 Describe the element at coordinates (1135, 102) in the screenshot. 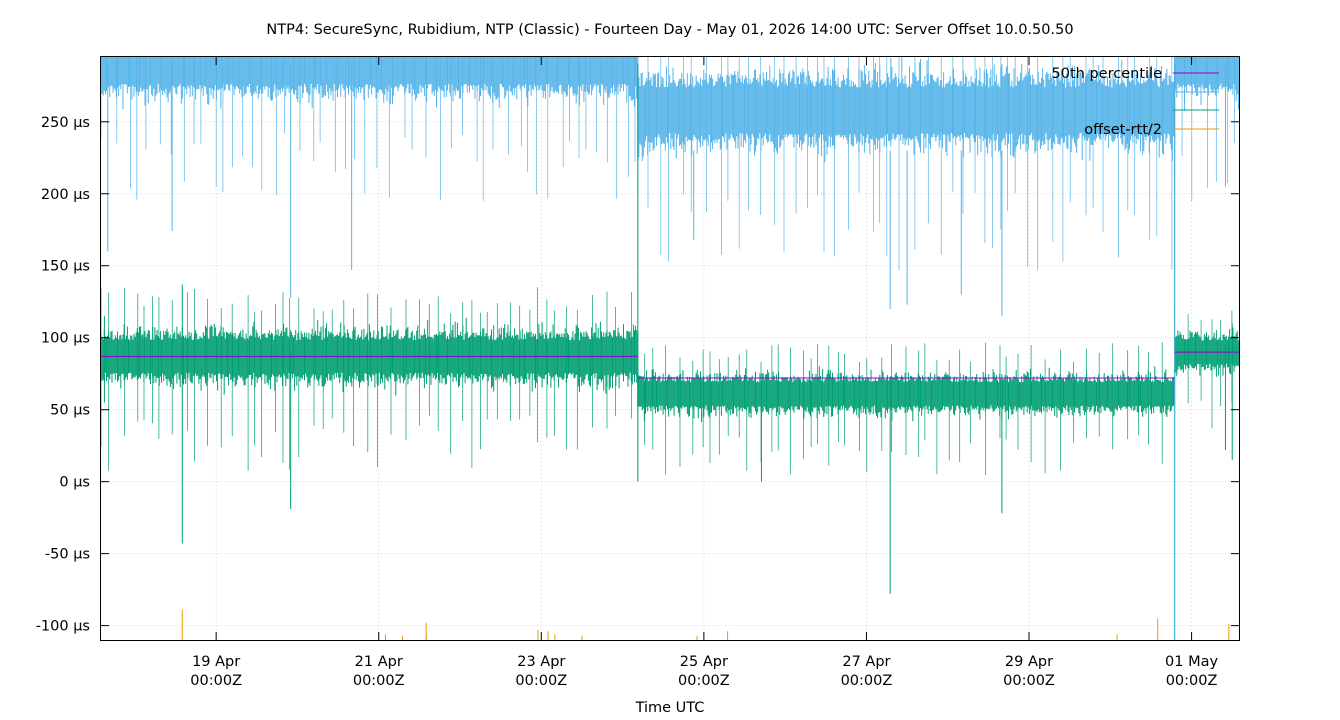

I see `legend: 50th percentile offset-rtt/2` at that location.